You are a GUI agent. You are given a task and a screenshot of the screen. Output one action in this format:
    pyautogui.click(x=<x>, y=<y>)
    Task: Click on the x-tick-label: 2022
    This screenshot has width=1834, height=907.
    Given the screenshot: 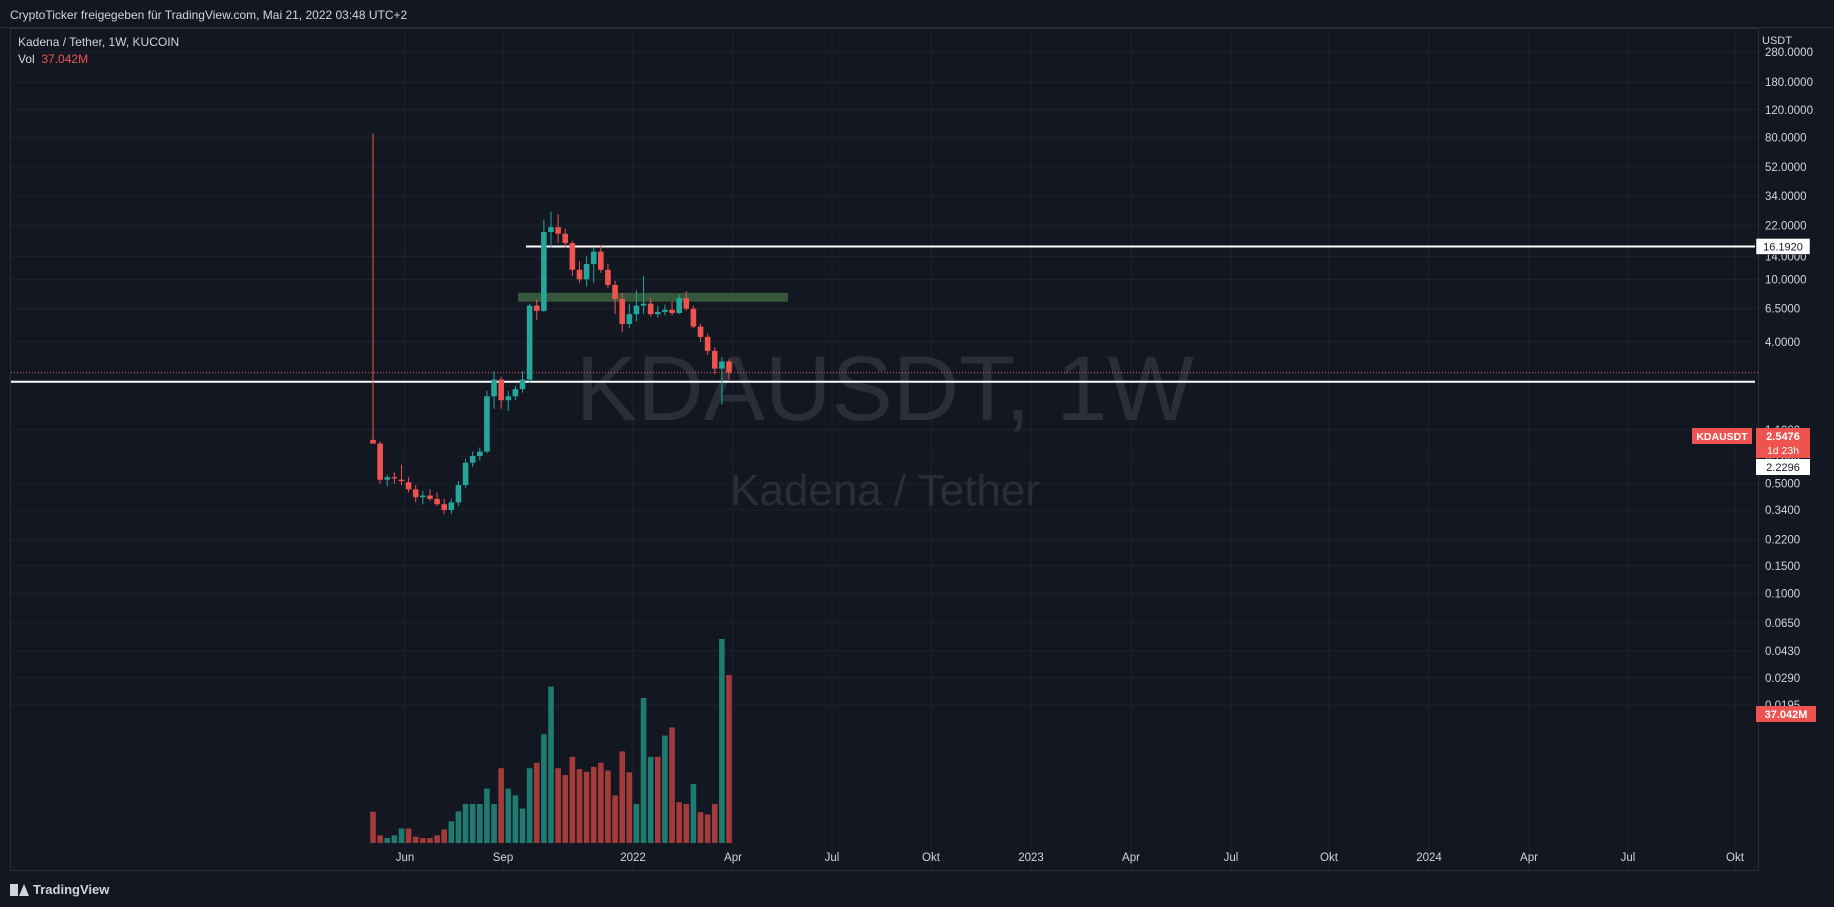 What is the action you would take?
    pyautogui.click(x=633, y=858)
    